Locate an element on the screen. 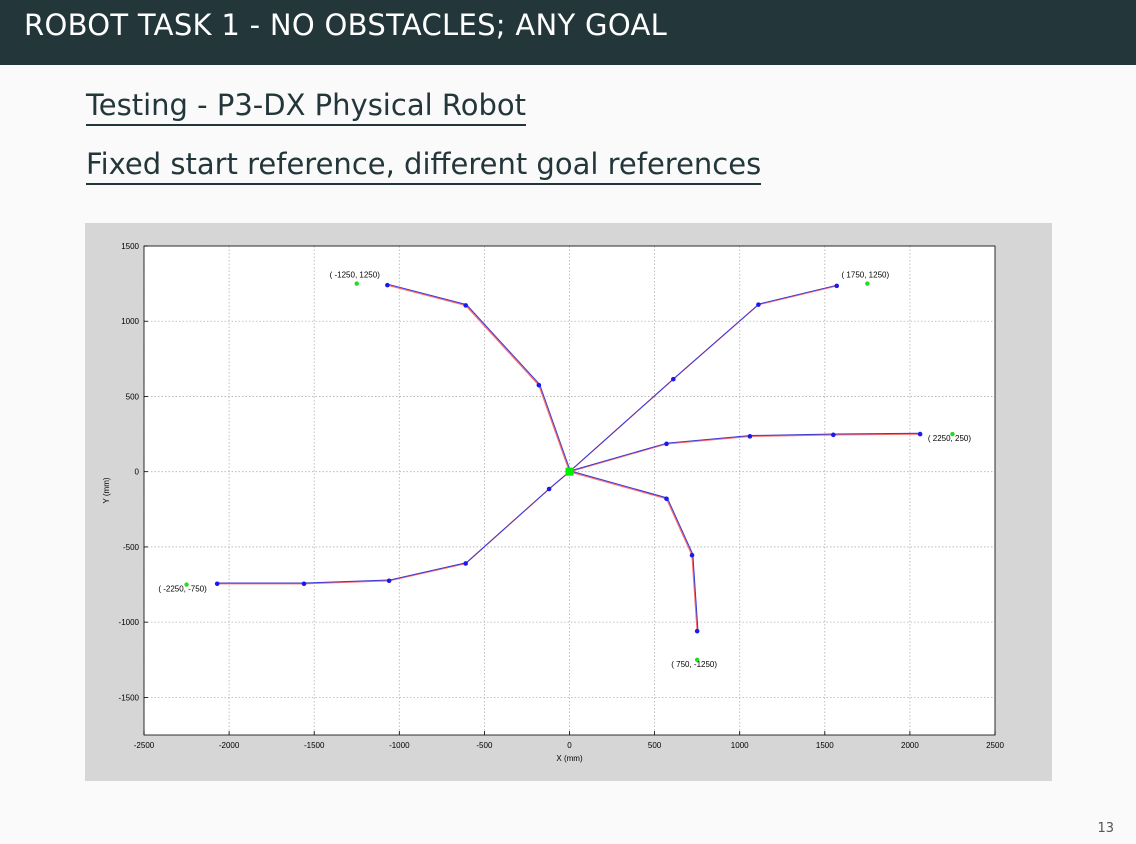  x-axis-label: X (mm) is located at coordinates (569, 758).